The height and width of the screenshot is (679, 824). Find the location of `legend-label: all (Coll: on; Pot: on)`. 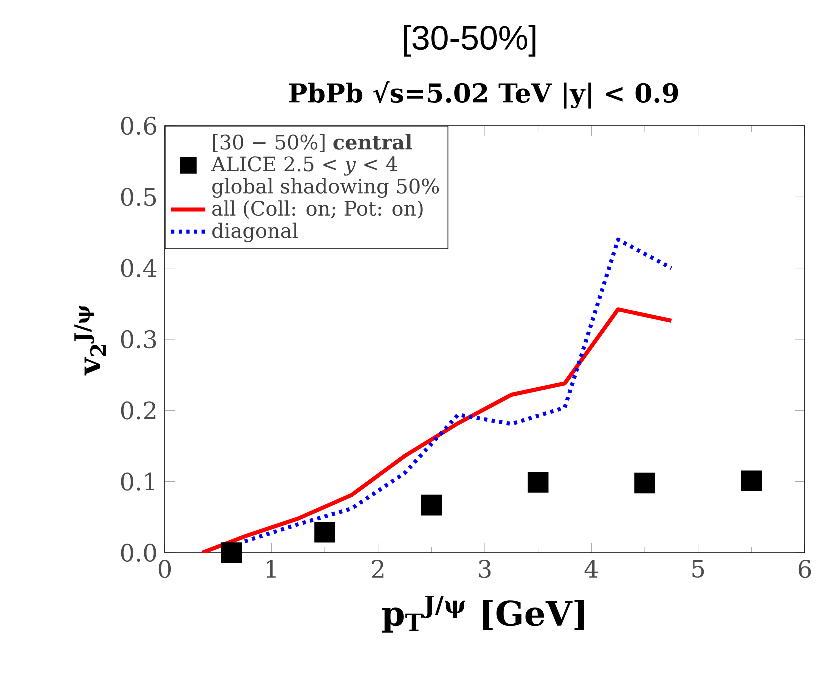

legend-label: all (Coll: on; Pot: on) is located at coordinates (317, 209).